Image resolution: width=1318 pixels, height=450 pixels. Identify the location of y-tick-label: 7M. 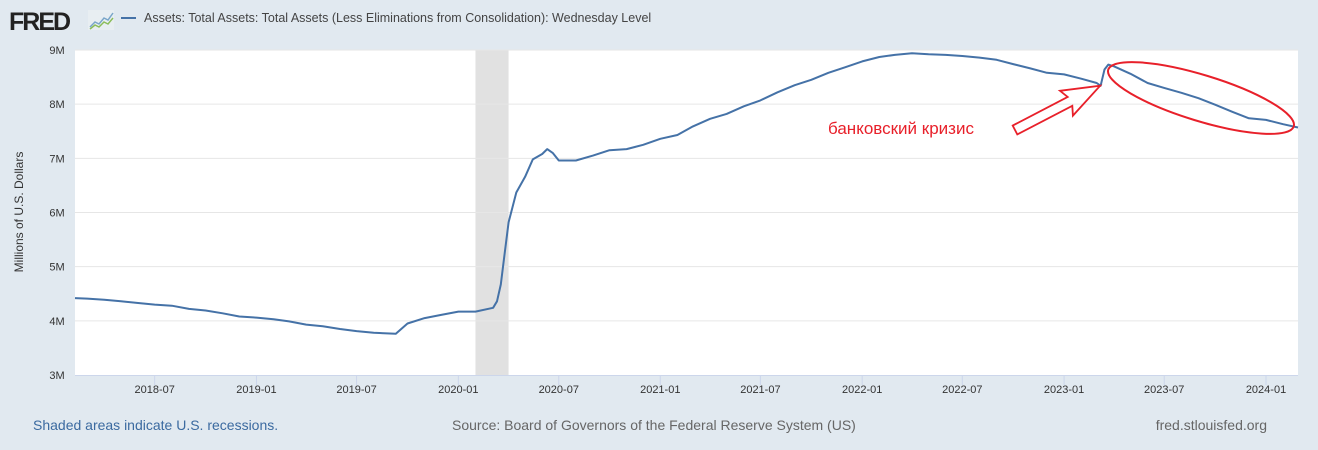
(56, 159).